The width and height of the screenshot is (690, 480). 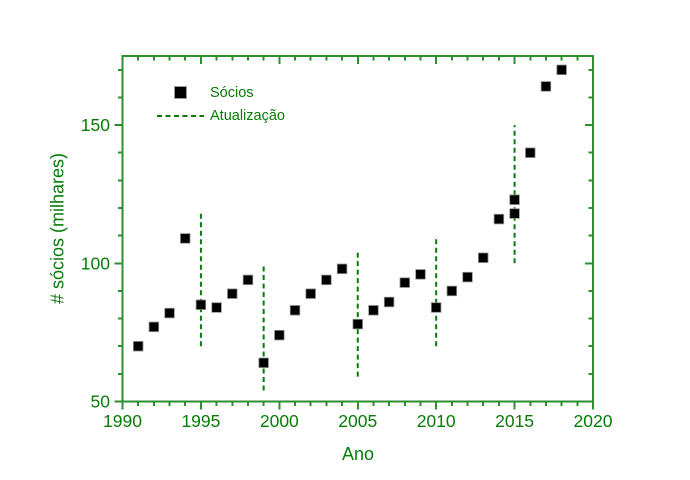 I want to click on legend-item-atualizacao: Atualização, so click(x=220, y=115).